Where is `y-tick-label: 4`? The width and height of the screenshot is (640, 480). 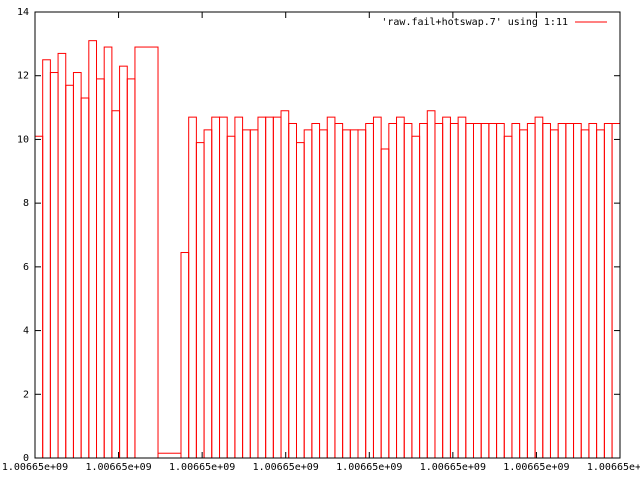 y-tick-label: 4 is located at coordinates (26, 331).